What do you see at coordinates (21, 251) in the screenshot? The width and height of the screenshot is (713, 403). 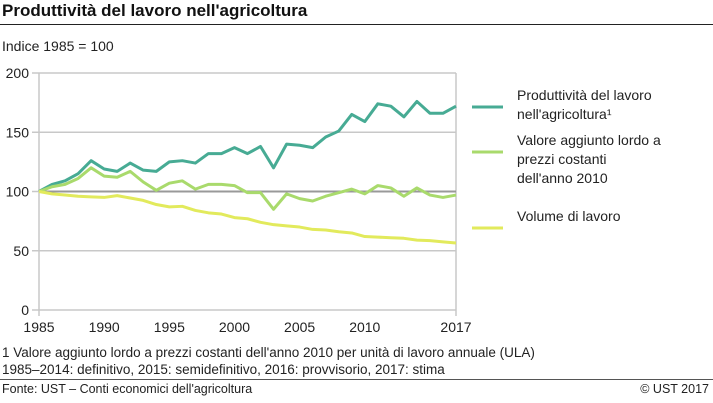 I see `y-tick-label: 50` at bounding box center [21, 251].